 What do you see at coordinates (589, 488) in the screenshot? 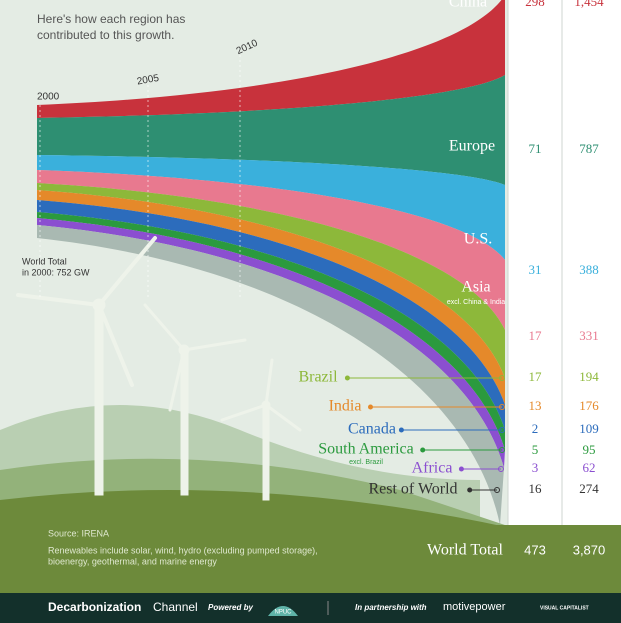
I see `value-2023: 274` at bounding box center [589, 488].